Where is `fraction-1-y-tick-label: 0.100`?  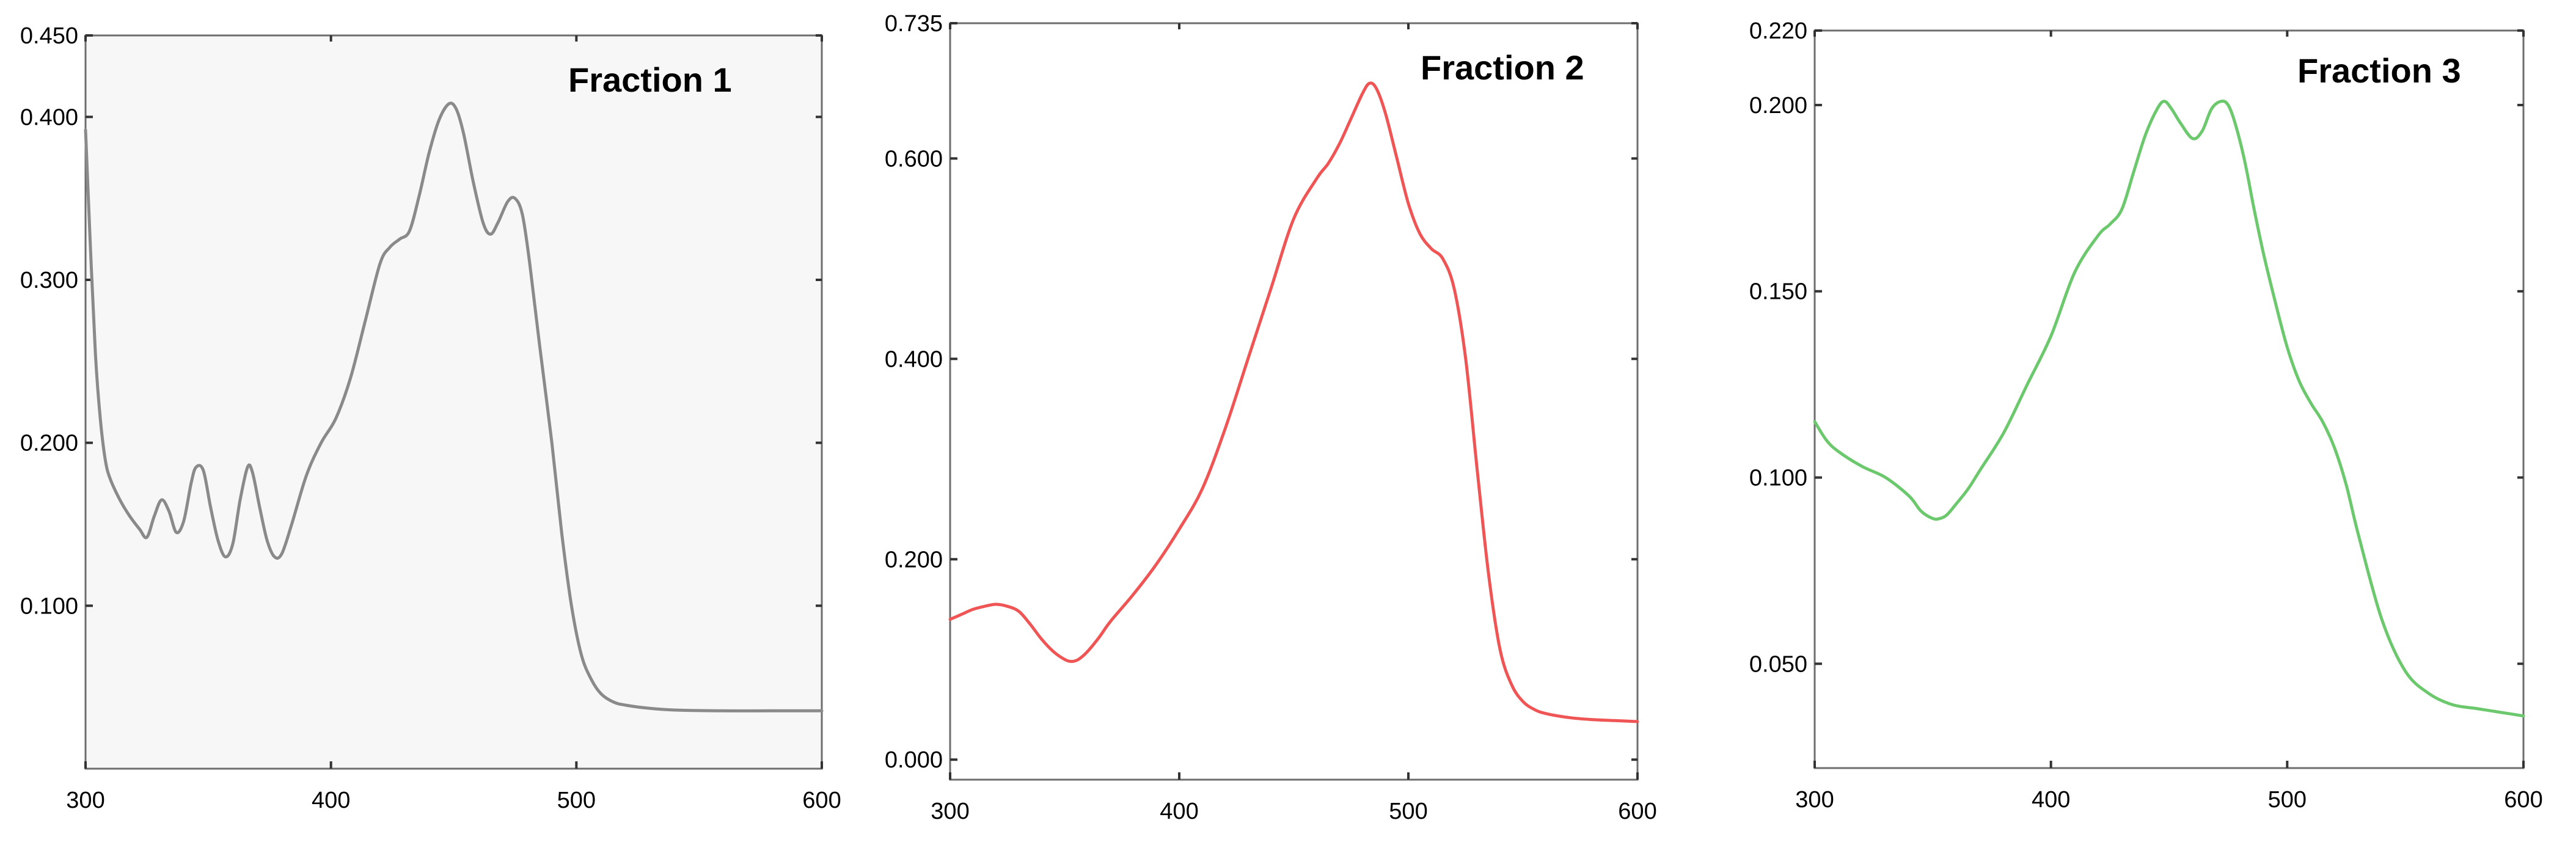 fraction-1-y-tick-label: 0.100 is located at coordinates (49, 606).